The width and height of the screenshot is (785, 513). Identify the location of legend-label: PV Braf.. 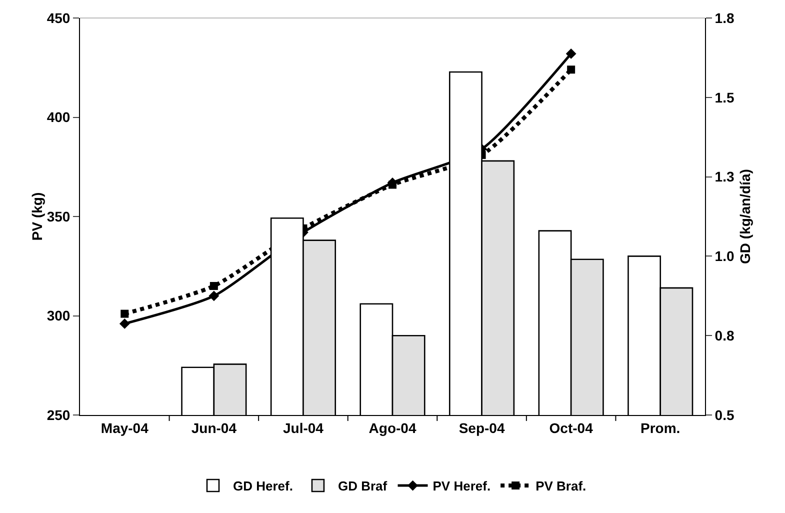
(561, 486).